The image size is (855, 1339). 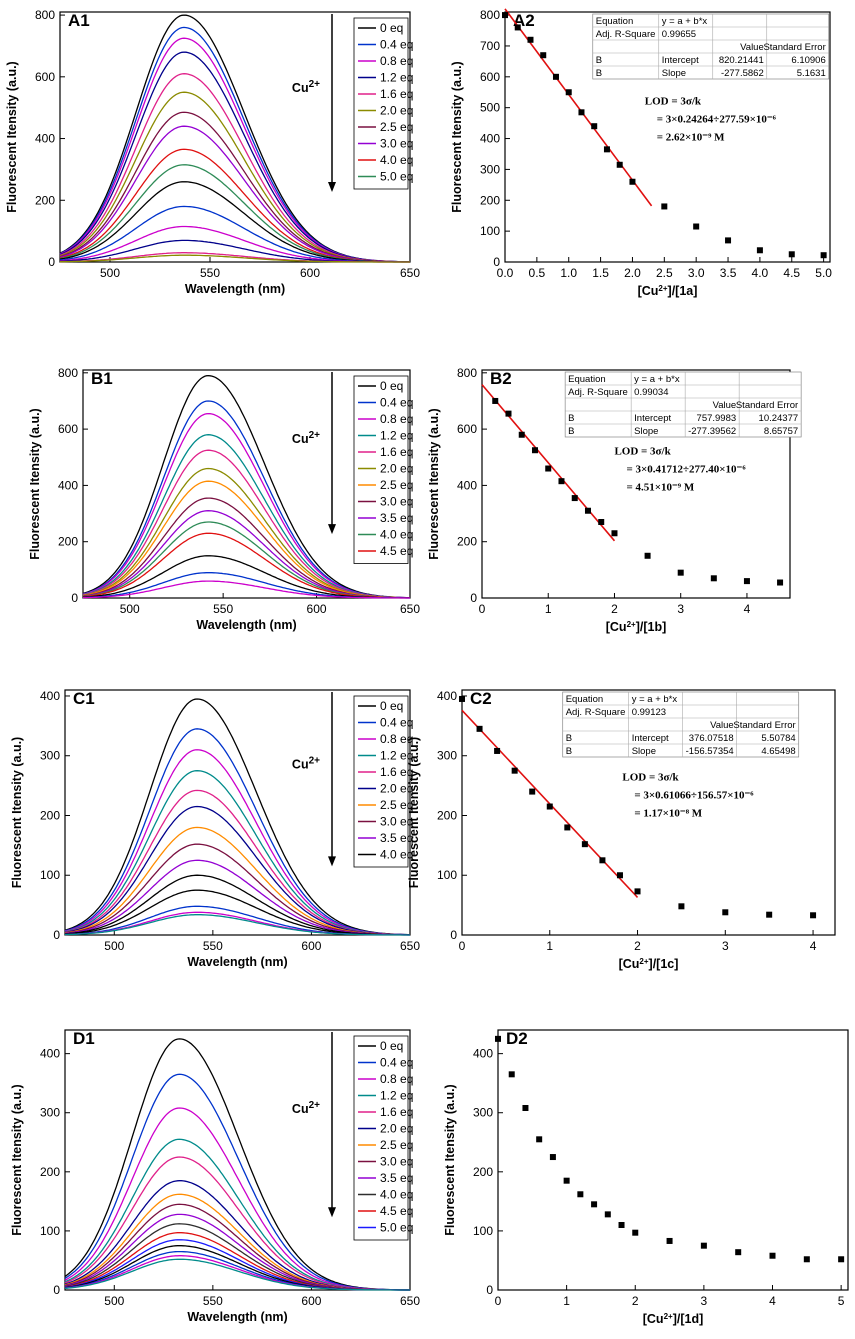 What do you see at coordinates (537, 273) in the screenshot?
I see `x-tick-label: 0.5` at bounding box center [537, 273].